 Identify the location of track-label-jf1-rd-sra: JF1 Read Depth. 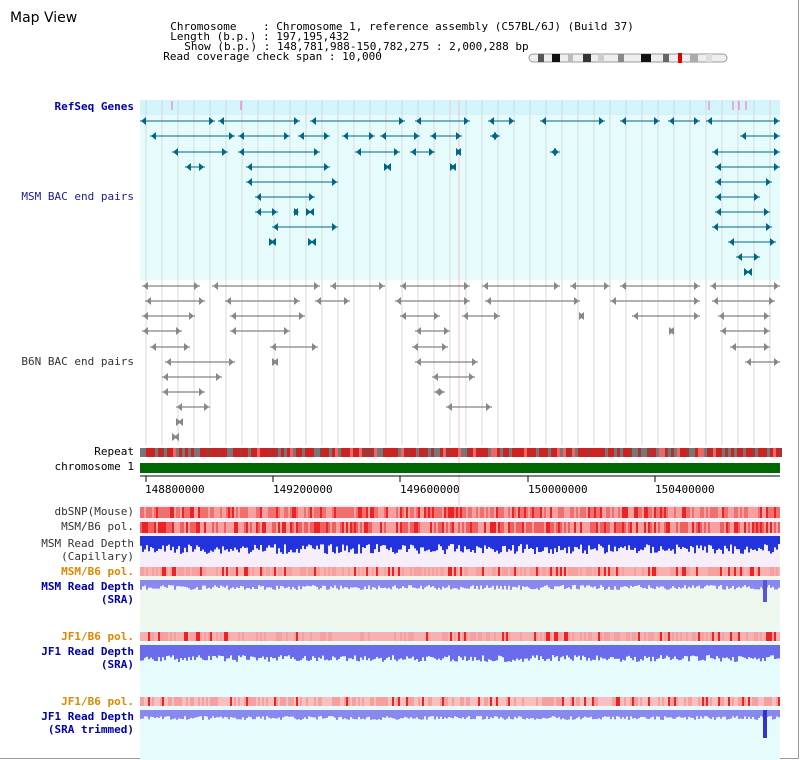
(87, 651).